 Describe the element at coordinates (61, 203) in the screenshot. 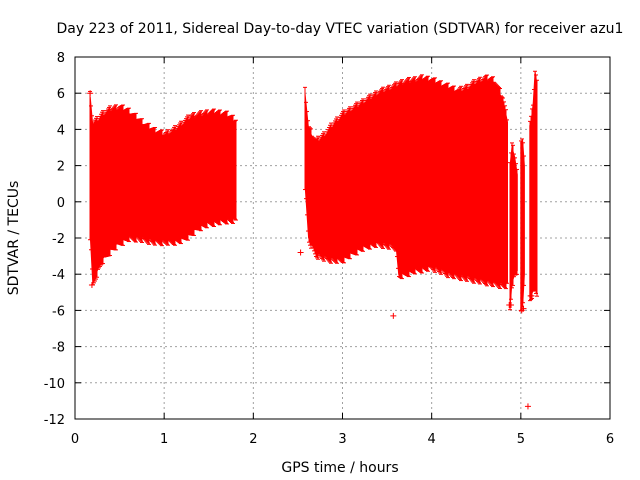

I see `y-tick-label: 0` at that location.